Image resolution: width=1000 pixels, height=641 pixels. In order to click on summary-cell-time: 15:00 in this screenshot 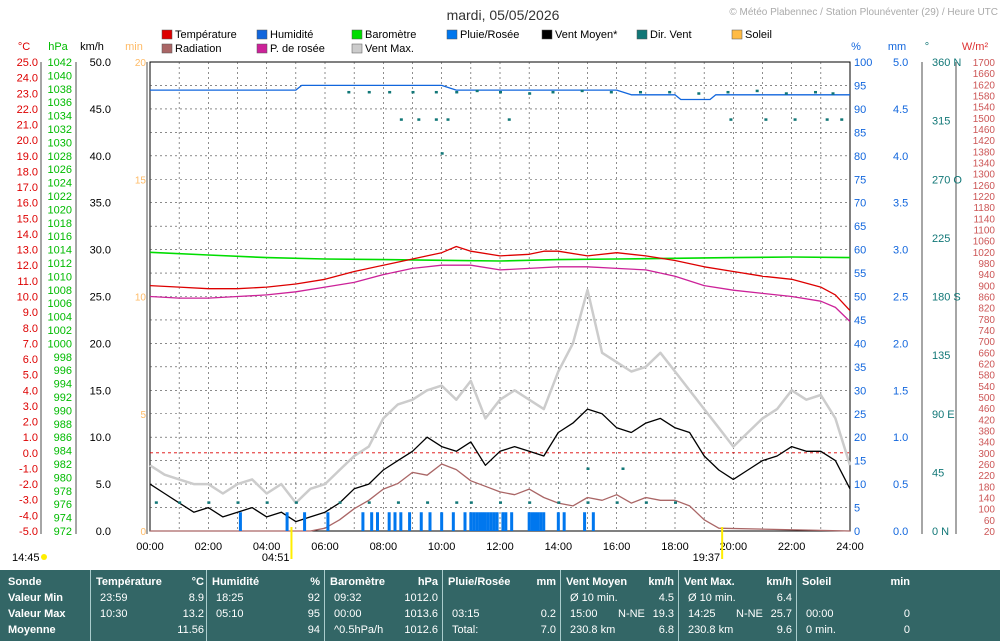, I will do `click(584, 614)`.